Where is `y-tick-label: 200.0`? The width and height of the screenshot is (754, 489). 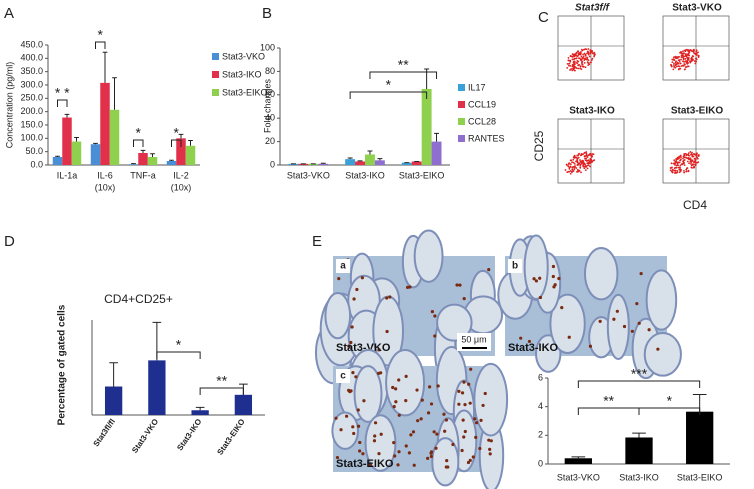 y-tick-label: 200.0 is located at coordinates (31, 111).